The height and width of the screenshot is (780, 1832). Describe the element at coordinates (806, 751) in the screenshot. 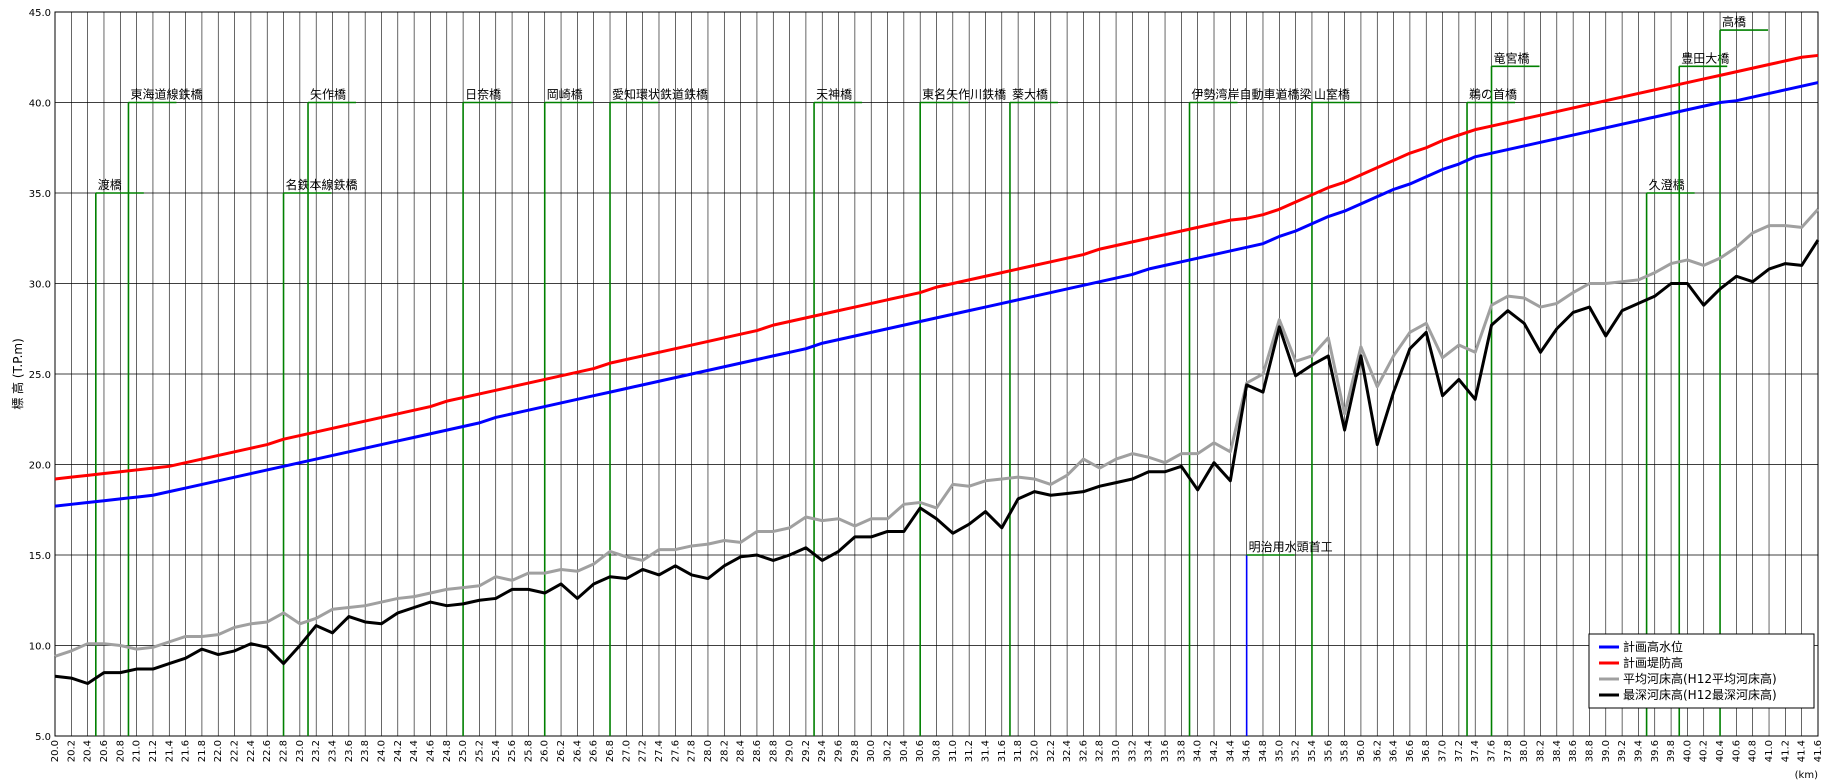

I see `x-tick-label: 29.2` at that location.